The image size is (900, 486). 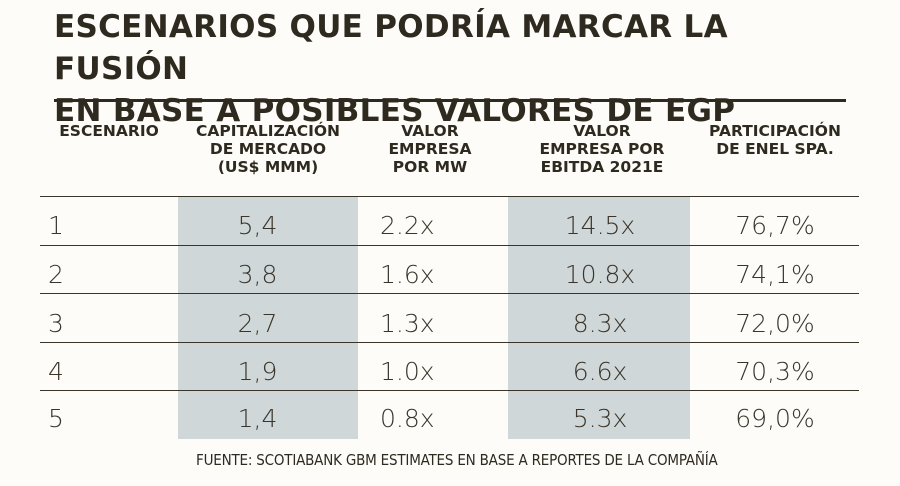 I want to click on cell-valor-ebitda: 5.3x, so click(x=600, y=418).